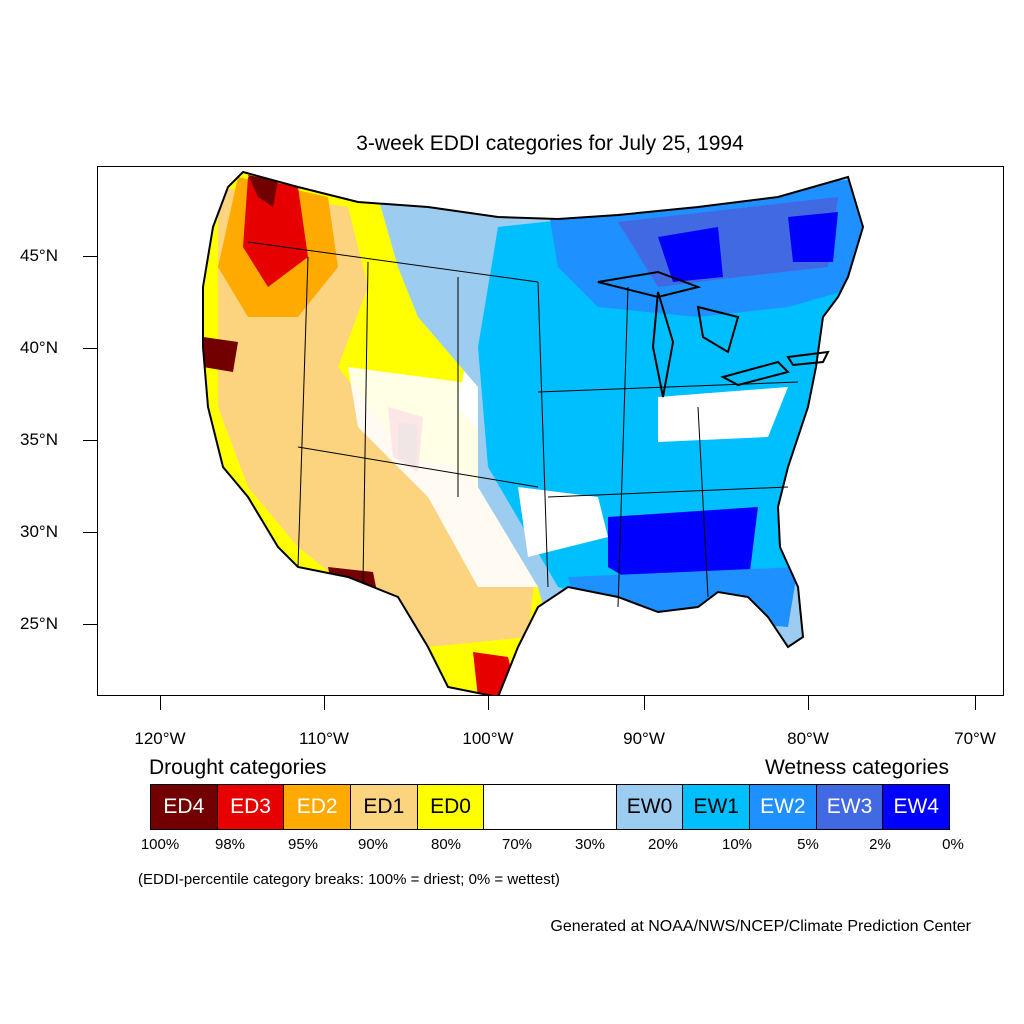 The width and height of the screenshot is (1024, 1024). I want to click on lon-label: 110°W, so click(324, 738).